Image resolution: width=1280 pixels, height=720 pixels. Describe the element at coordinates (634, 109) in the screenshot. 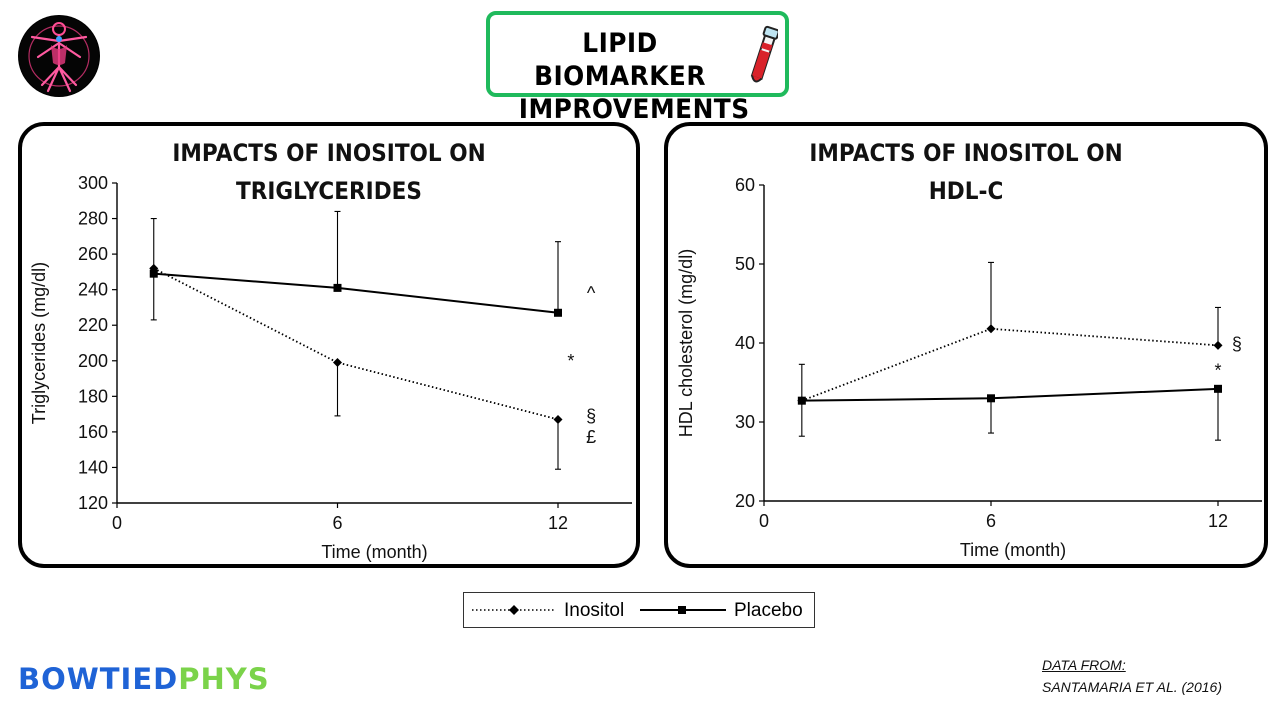

I see `title-line-2: IMPROVEMENTS` at that location.